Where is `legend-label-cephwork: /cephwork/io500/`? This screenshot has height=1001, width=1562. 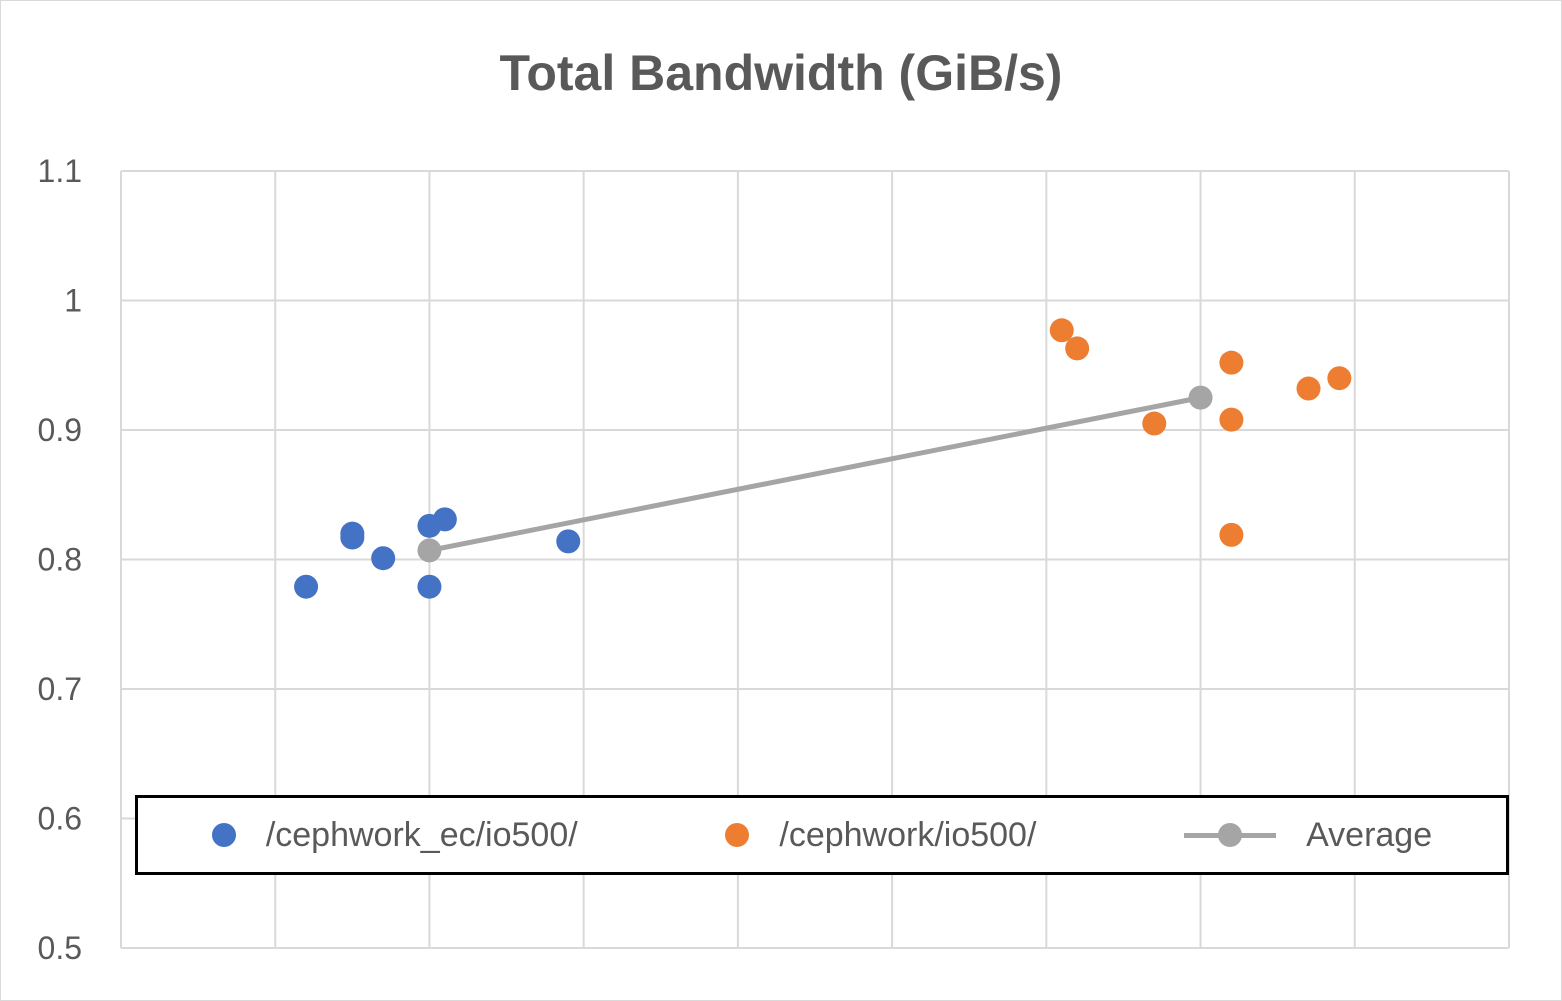
legend-label-cephwork: /cephwork/io500/ is located at coordinates (908, 834).